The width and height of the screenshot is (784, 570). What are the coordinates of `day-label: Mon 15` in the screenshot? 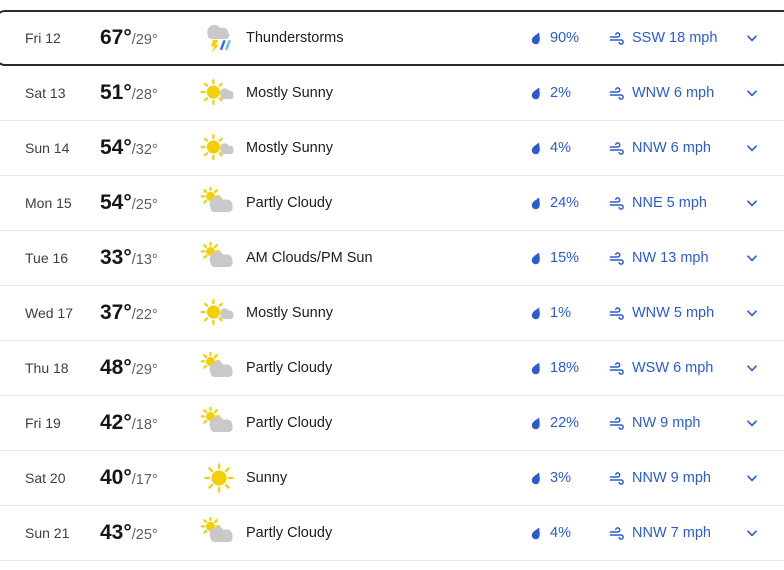 It's located at (48, 203).